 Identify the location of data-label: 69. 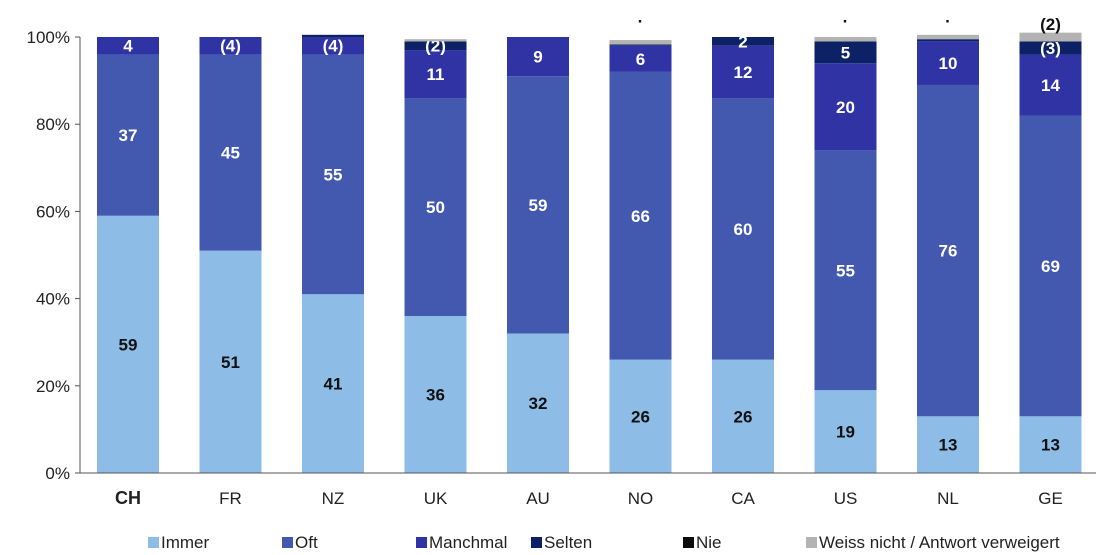
(1050, 266).